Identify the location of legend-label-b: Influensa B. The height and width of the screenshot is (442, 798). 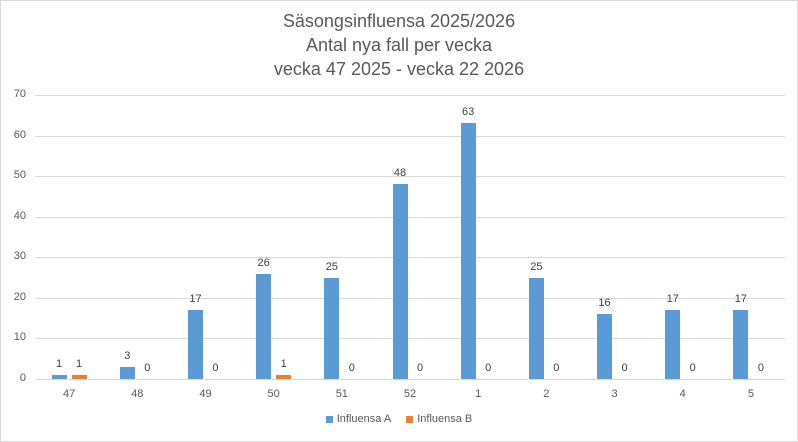
(445, 419).